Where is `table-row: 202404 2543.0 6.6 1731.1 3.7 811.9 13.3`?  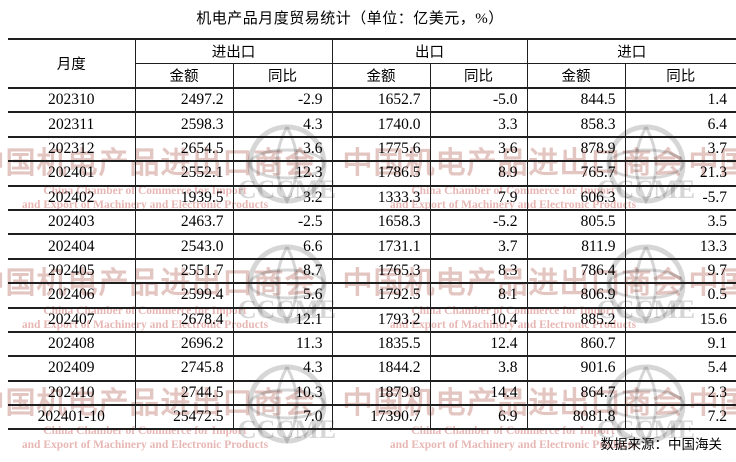
table-row: 202404 2543.0 6.6 1731.1 3.7 811.9 13.3 is located at coordinates (372, 247).